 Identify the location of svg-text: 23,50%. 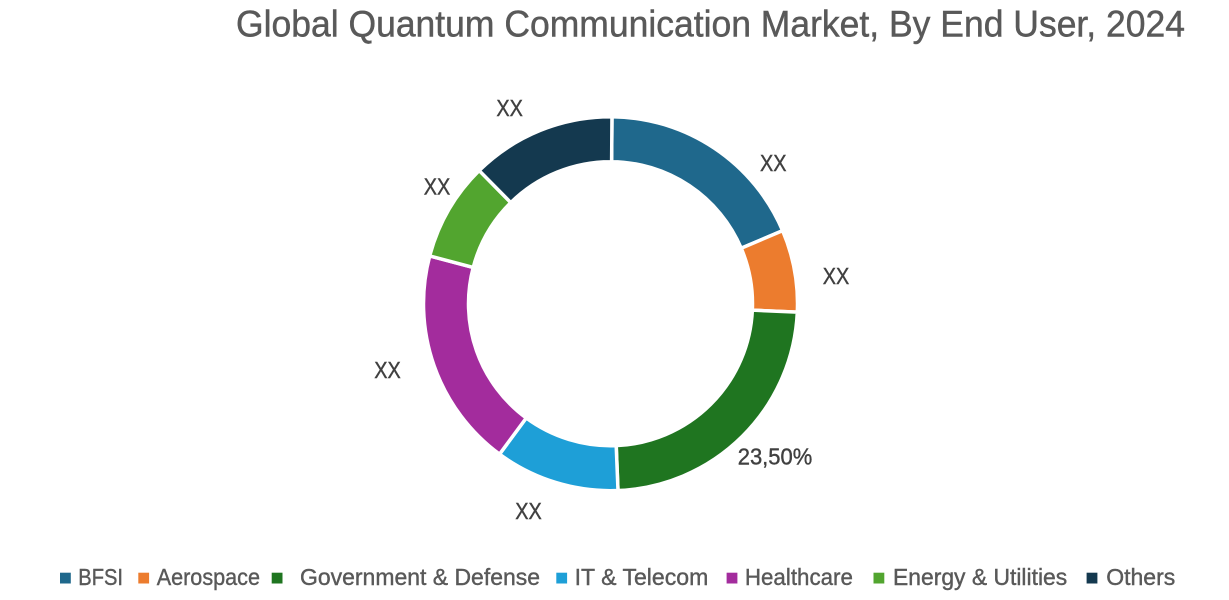
(775, 457).